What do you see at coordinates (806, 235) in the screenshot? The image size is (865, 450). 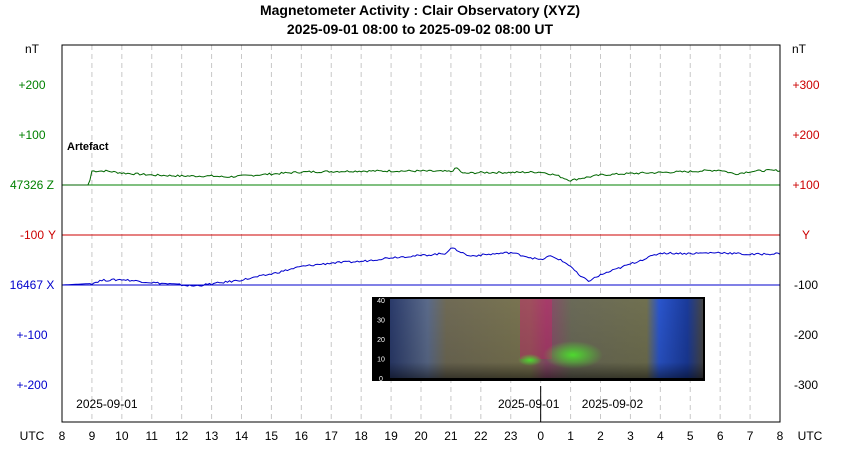 I see `right-y-tick-label: Y` at bounding box center [806, 235].